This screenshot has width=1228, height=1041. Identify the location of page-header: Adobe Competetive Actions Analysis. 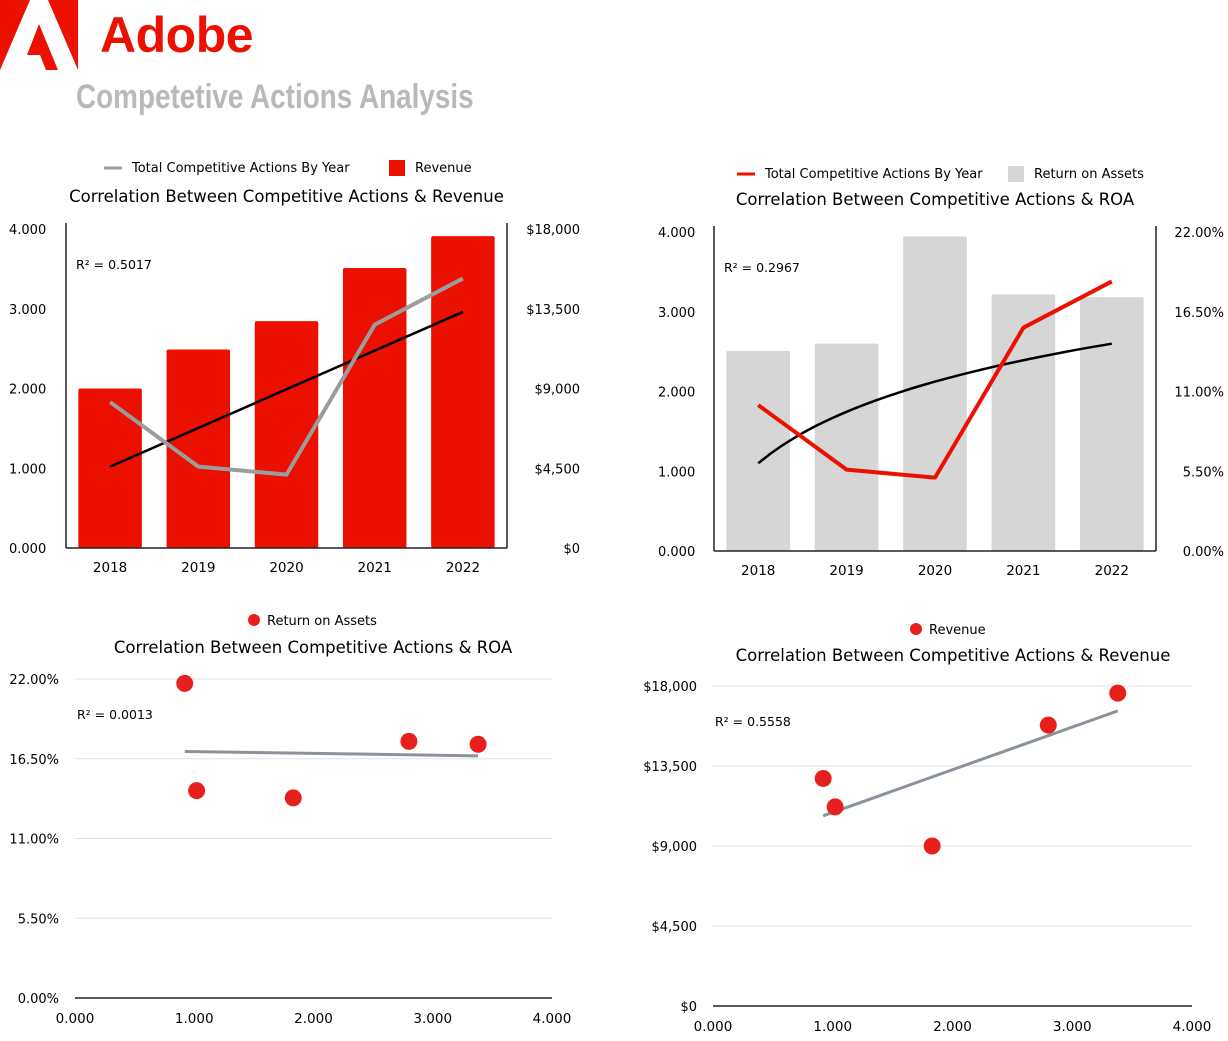
(300, 65).